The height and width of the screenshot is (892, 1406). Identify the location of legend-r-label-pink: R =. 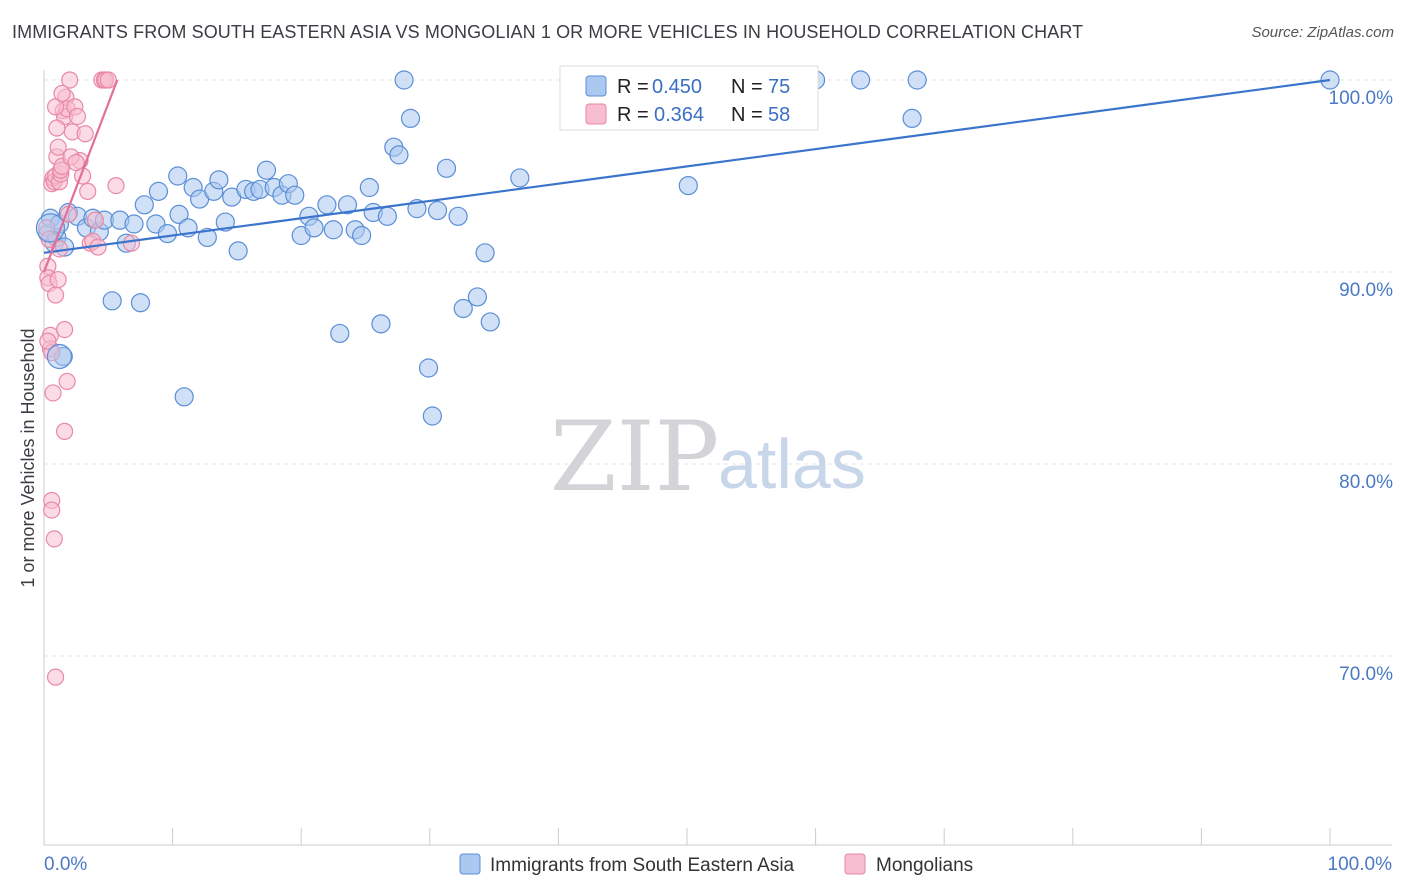
(633, 115).